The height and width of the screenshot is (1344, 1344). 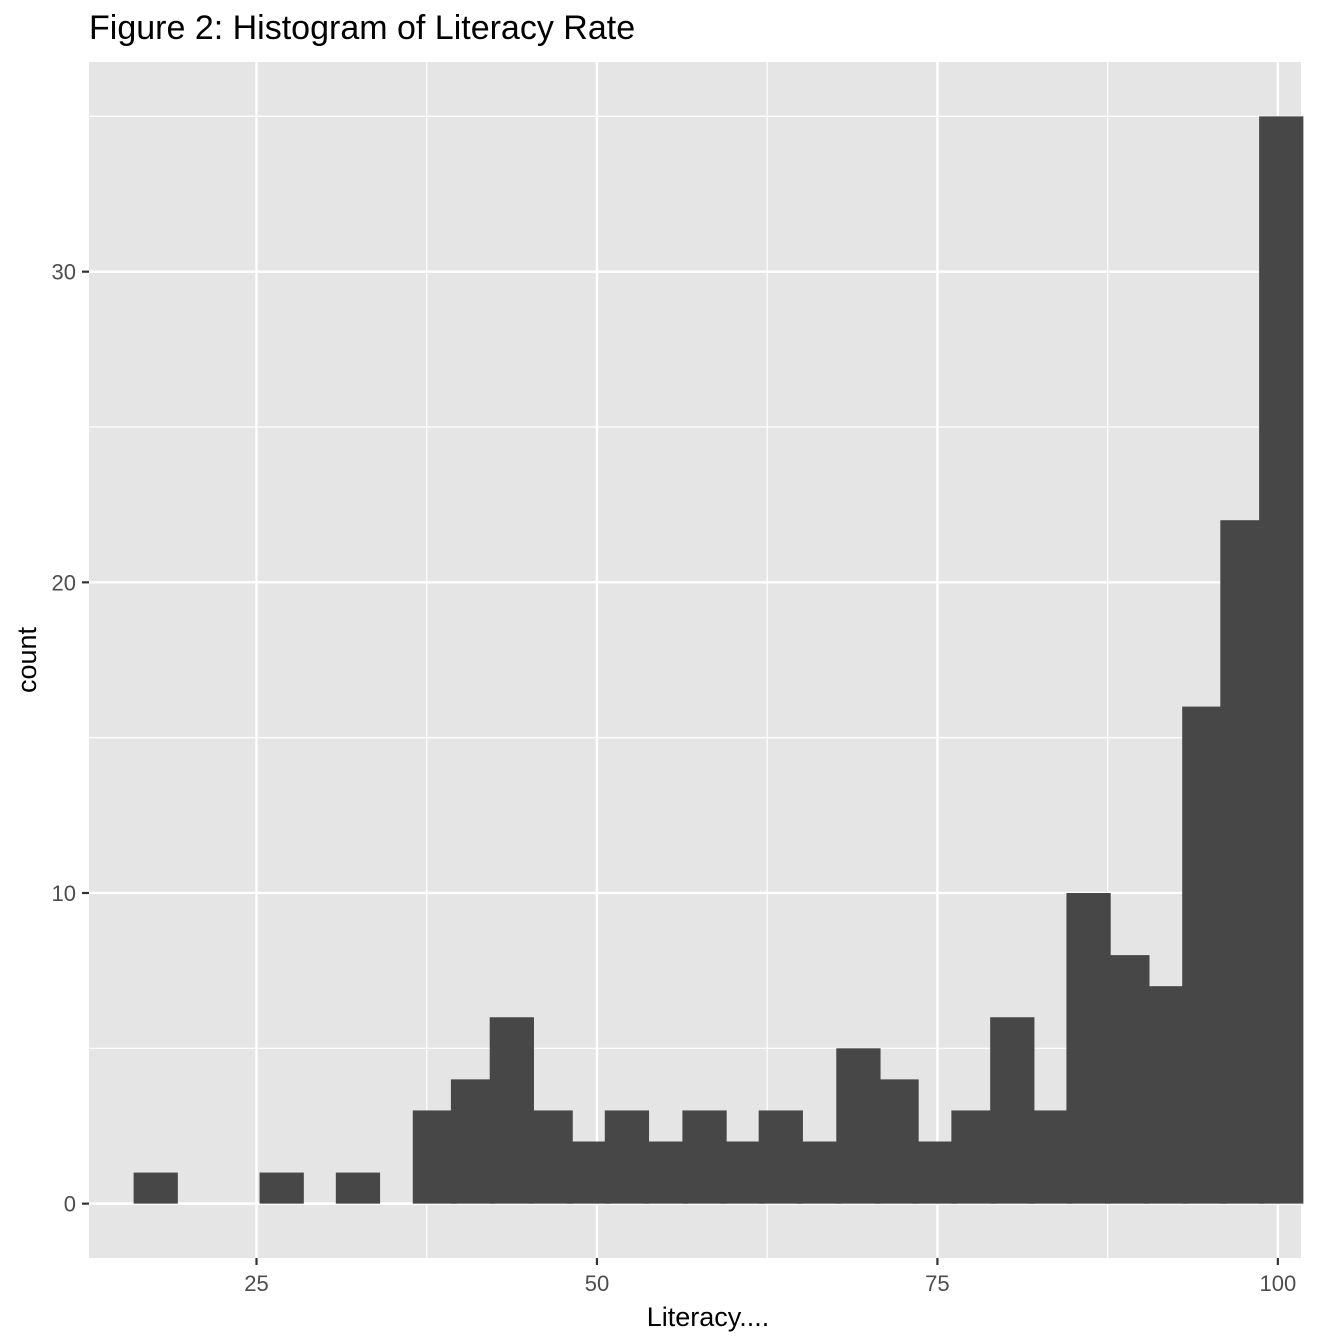 I want to click on x-tick-label: 75, so click(x=937, y=1283).